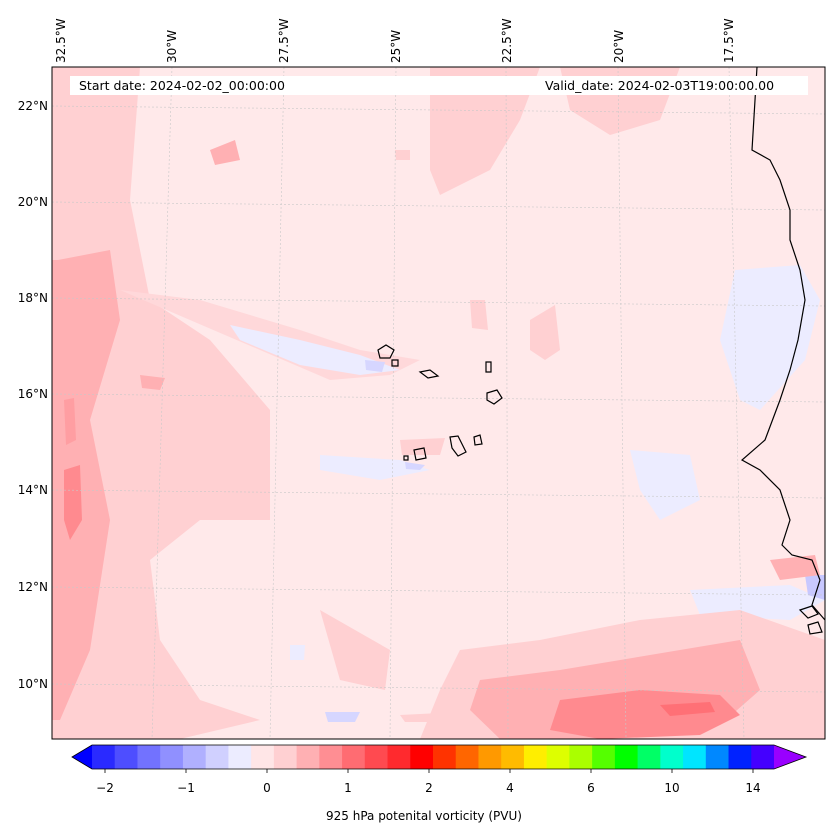 The width and height of the screenshot is (837, 836). I want to click on africa-coast, so click(782, 344).